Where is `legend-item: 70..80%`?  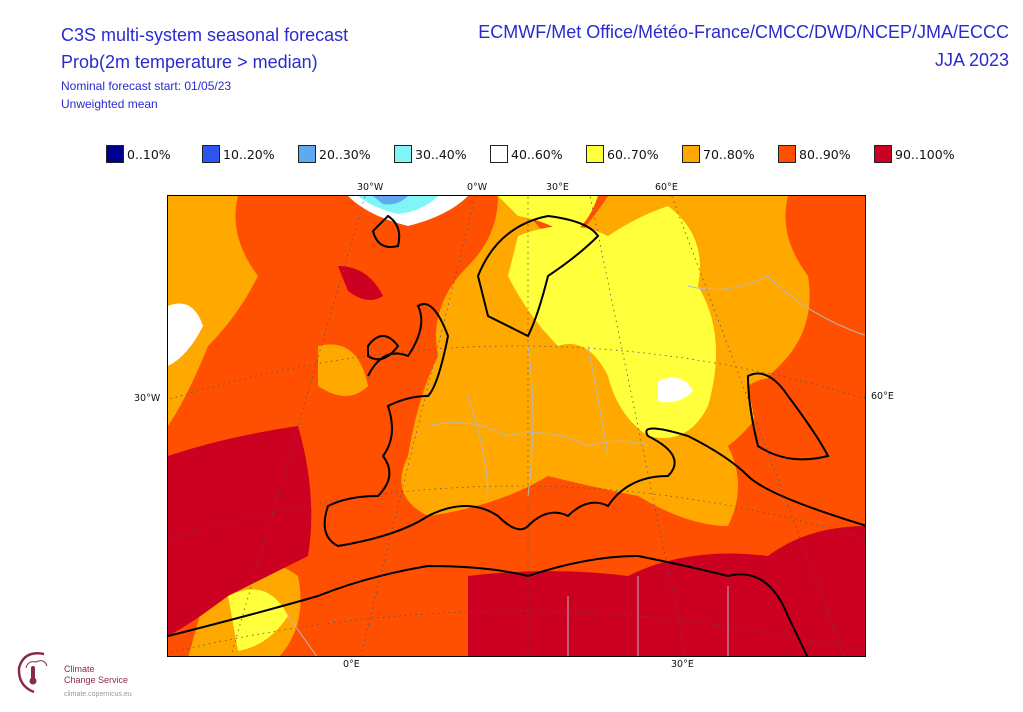 legend-item: 70..80% is located at coordinates (730, 154).